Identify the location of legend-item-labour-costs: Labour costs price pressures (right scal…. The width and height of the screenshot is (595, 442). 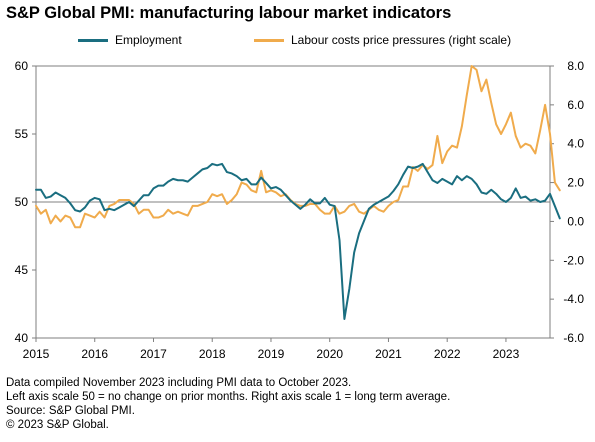
(382, 40).